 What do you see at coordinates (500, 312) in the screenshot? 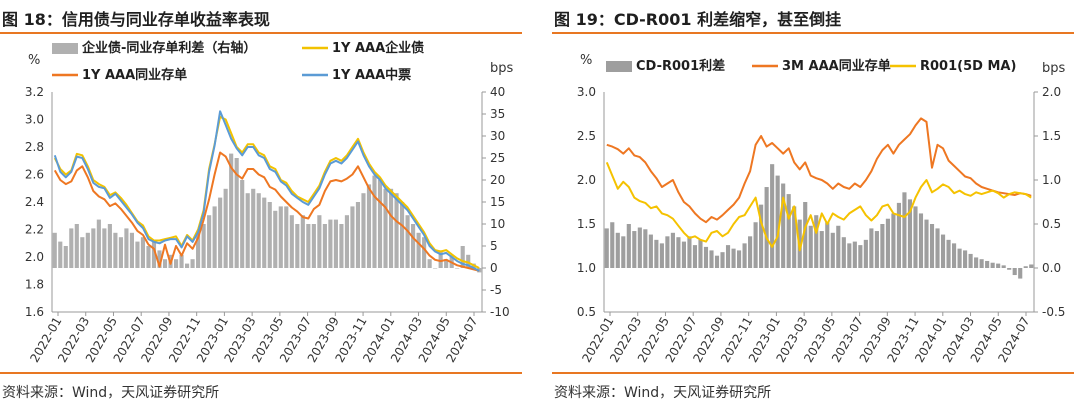
I see `right-tick-label: -10` at bounding box center [500, 312].